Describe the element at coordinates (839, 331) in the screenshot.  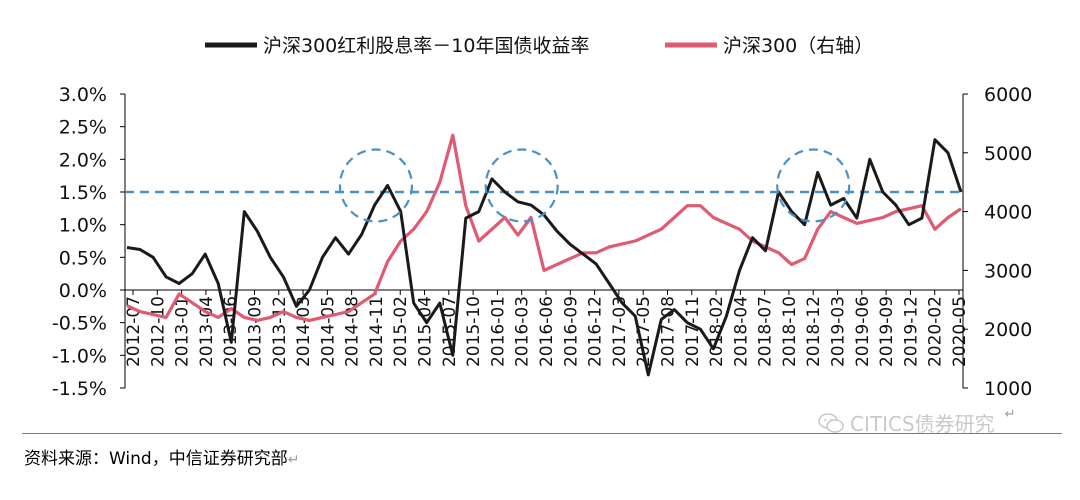
I see `x-tick-label: 2019-03` at that location.